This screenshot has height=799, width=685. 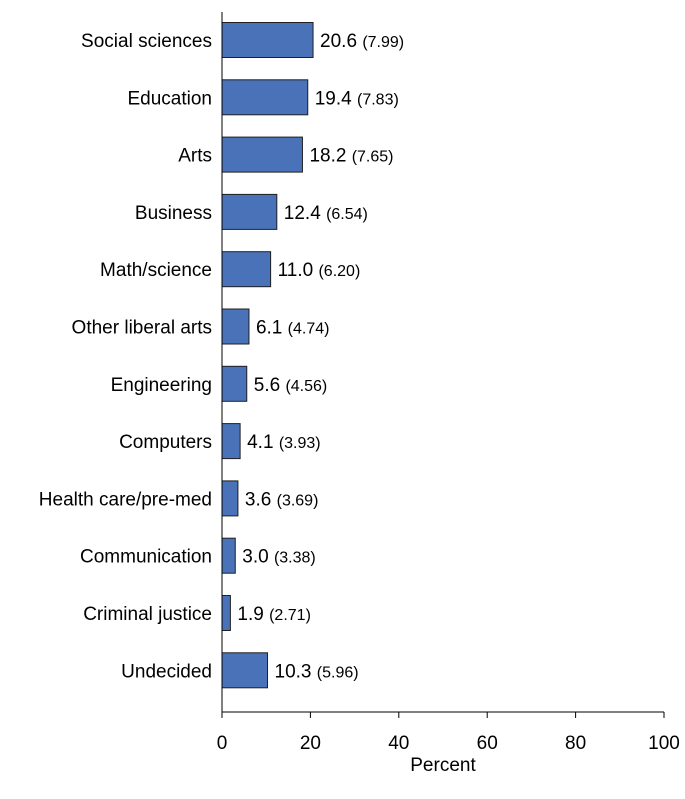 What do you see at coordinates (309, 329) in the screenshot?
I see `standard-error-label: (4.74)` at bounding box center [309, 329].